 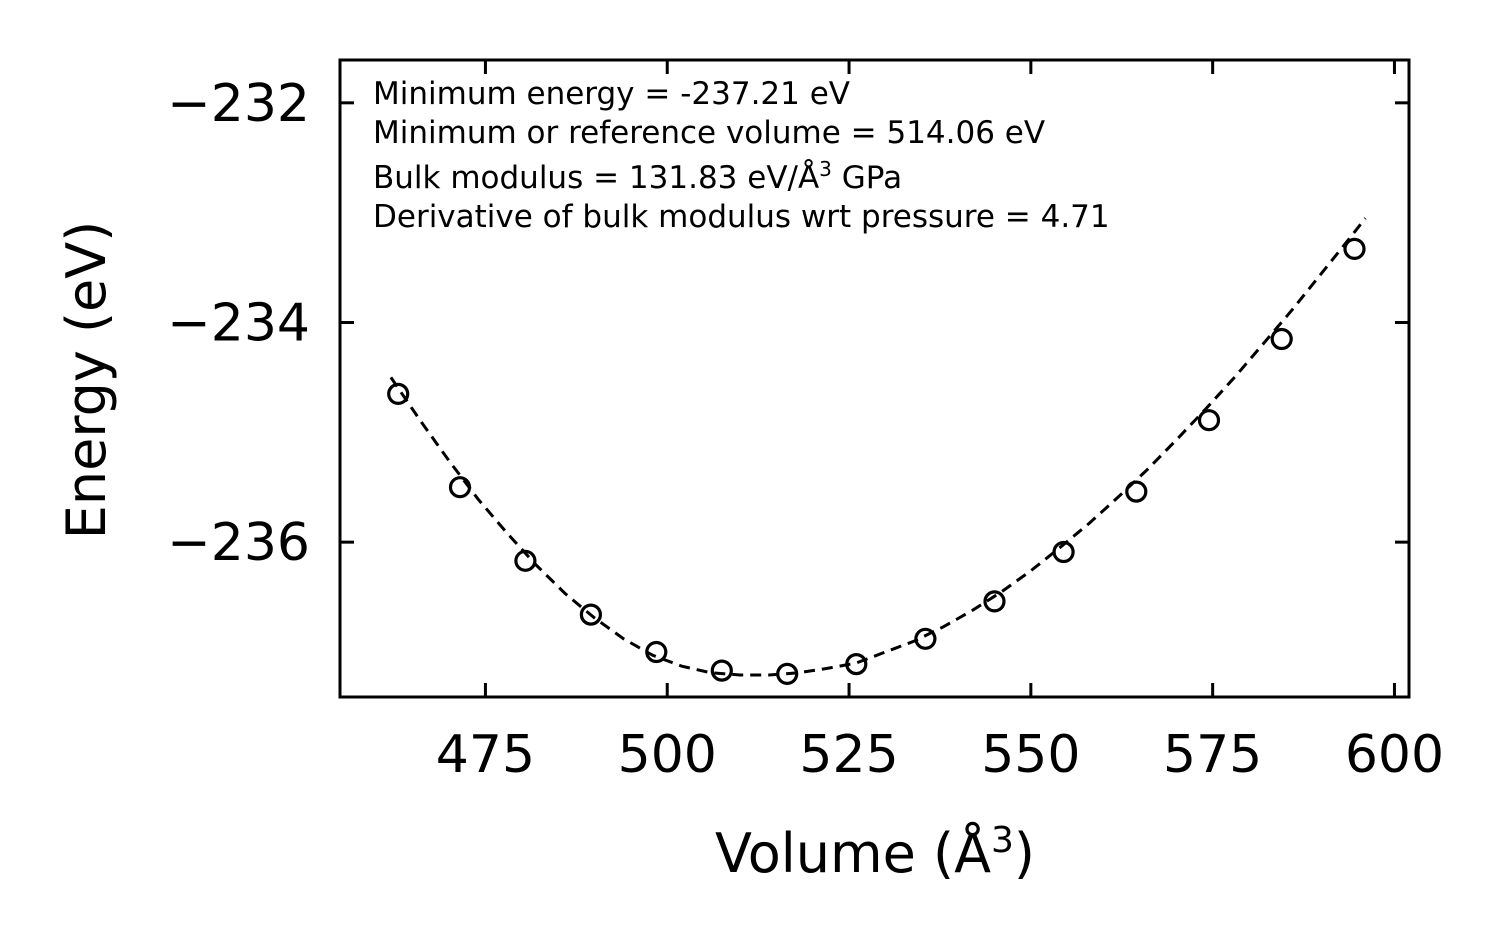 What do you see at coordinates (667, 755) in the screenshot?
I see `x-tick-label-500: 500` at bounding box center [667, 755].